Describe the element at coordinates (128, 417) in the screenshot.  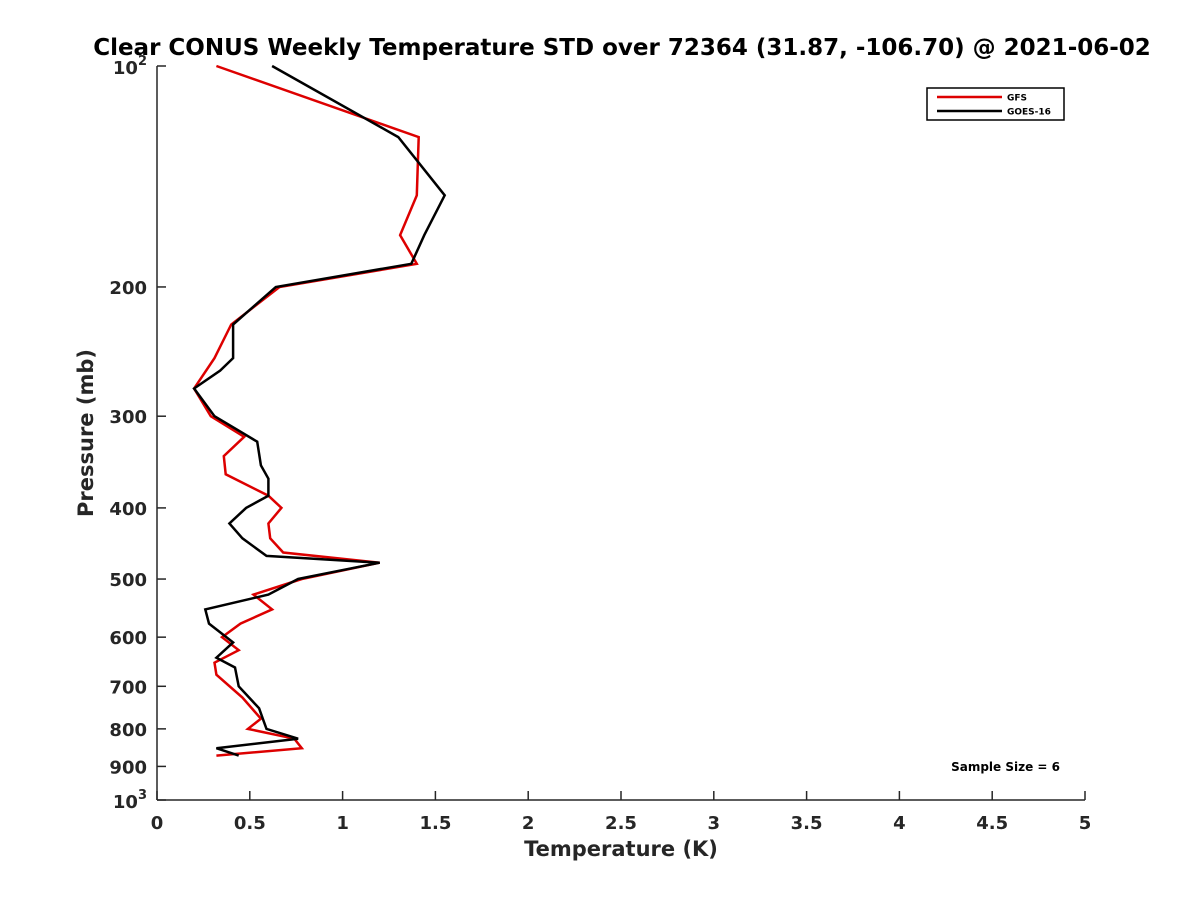
I see `y-tick-label: 300` at that location.